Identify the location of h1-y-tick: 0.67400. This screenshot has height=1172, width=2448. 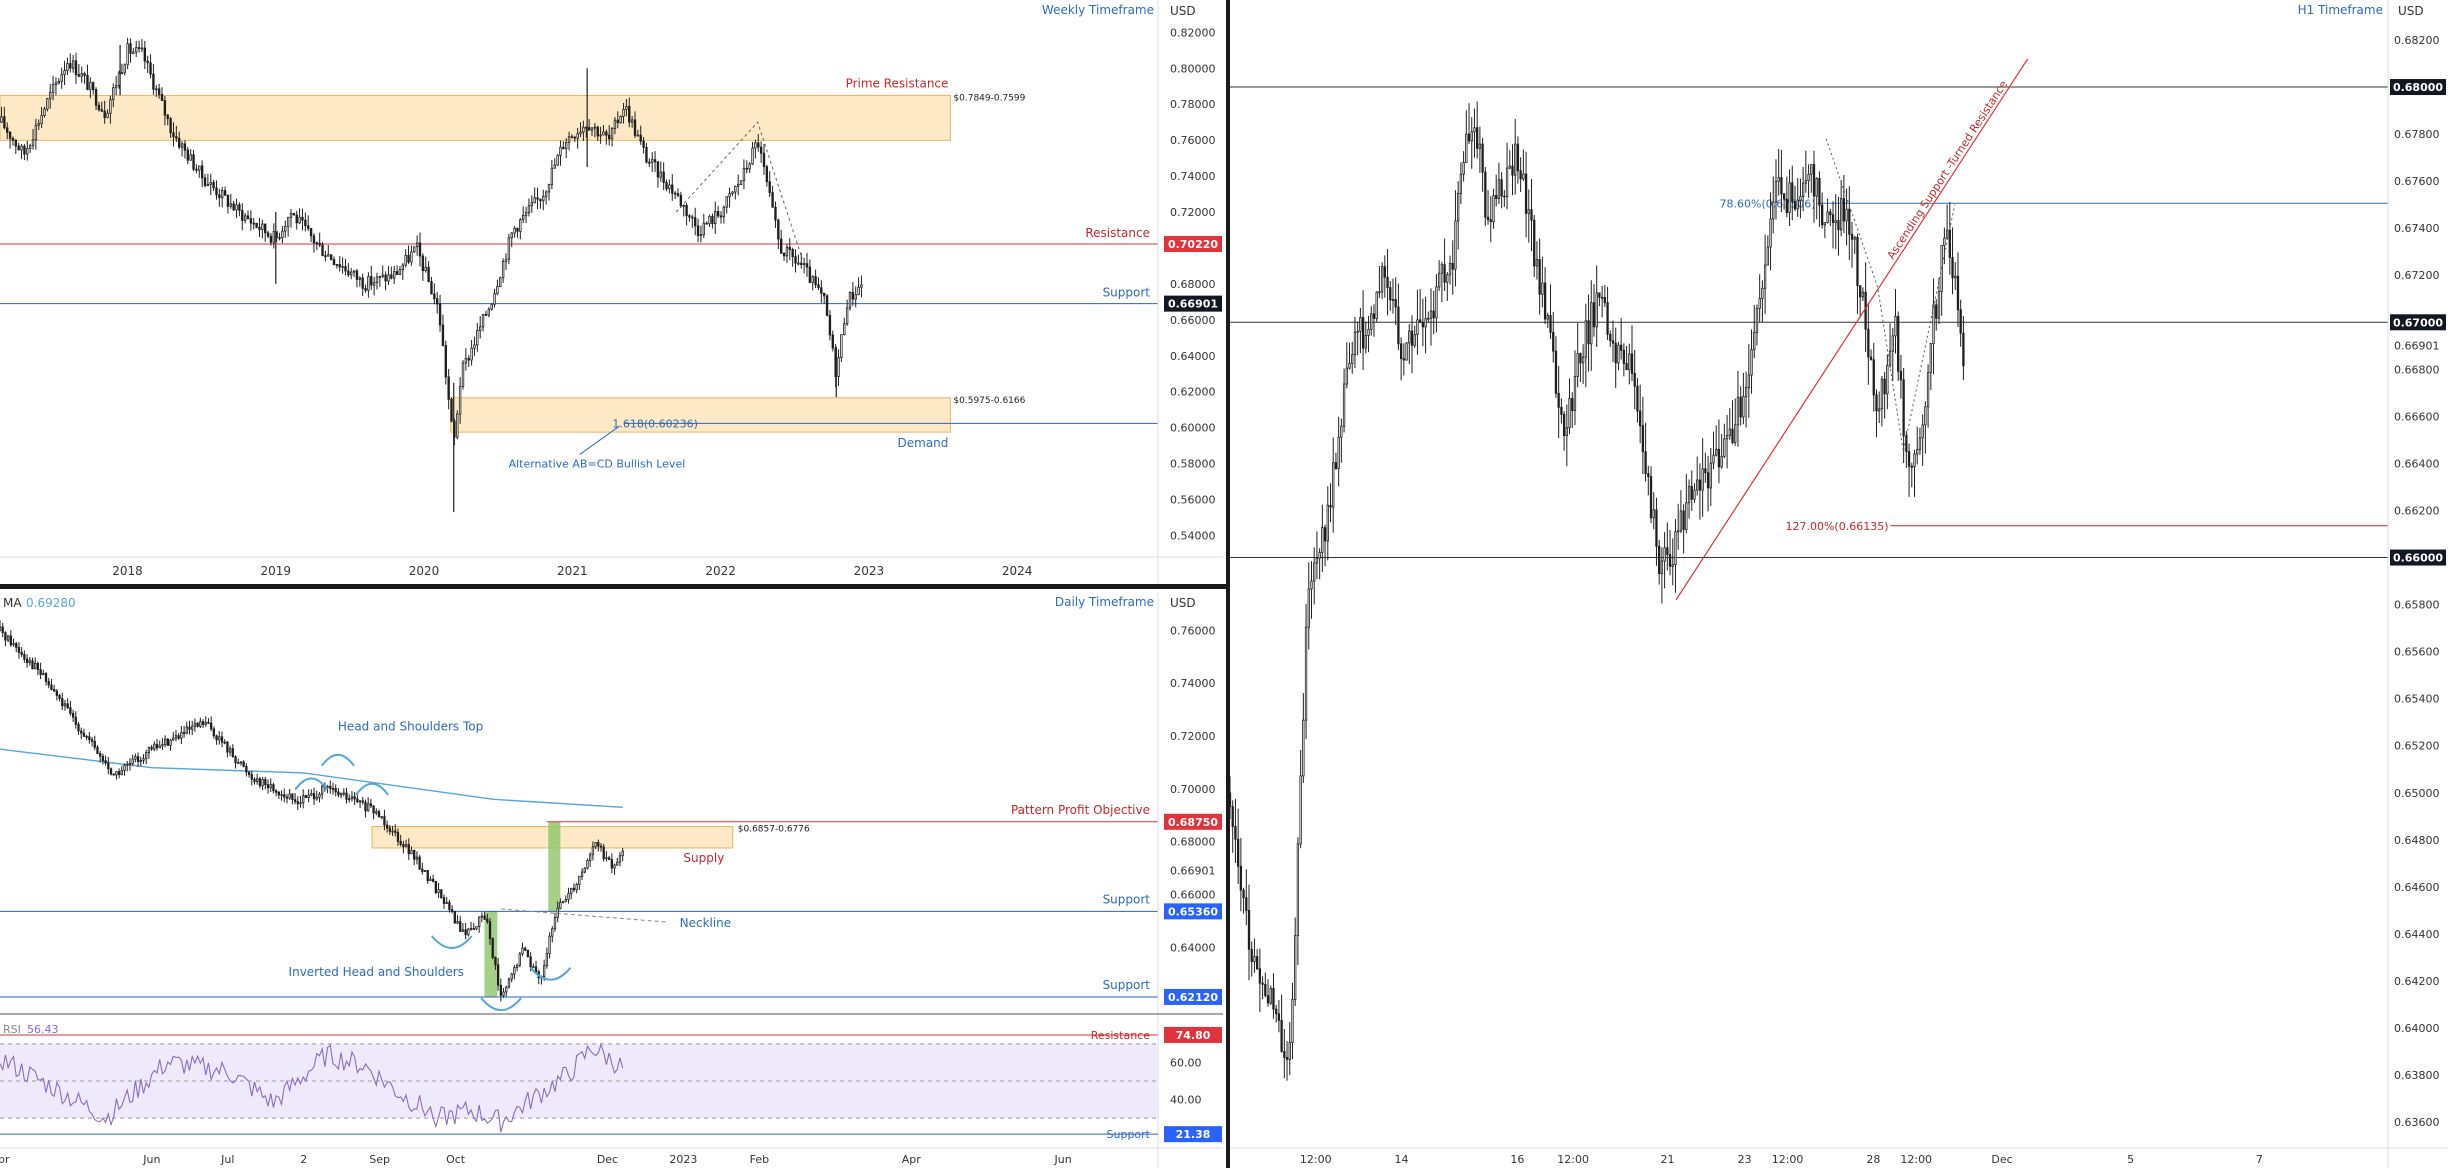
(2417, 228).